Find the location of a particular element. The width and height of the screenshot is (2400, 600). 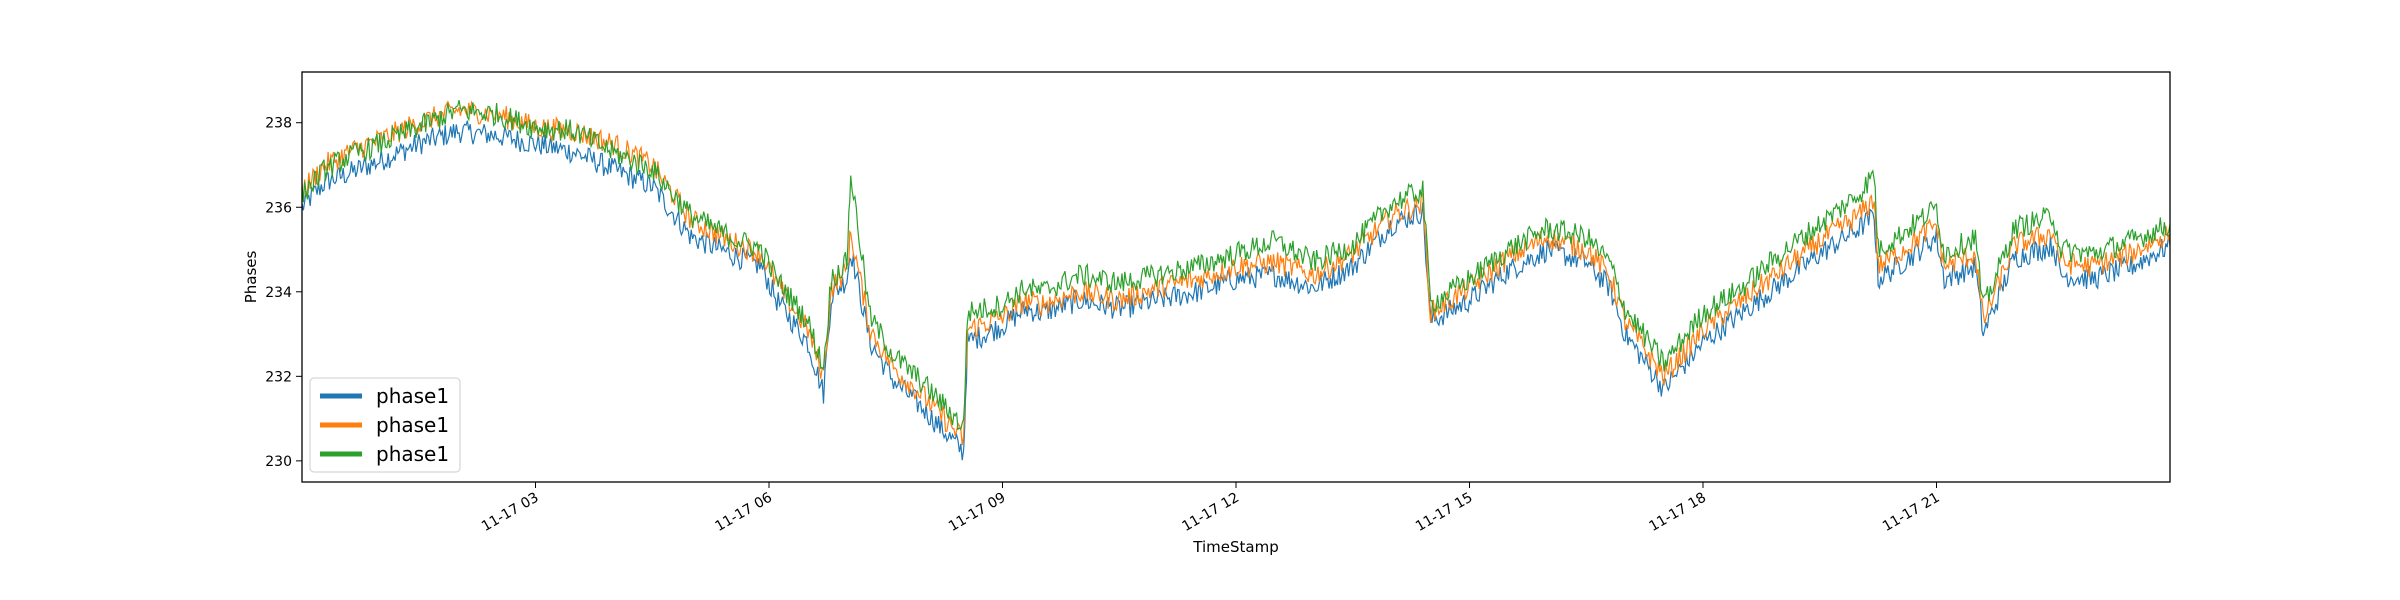

legend-box is located at coordinates (385, 425).